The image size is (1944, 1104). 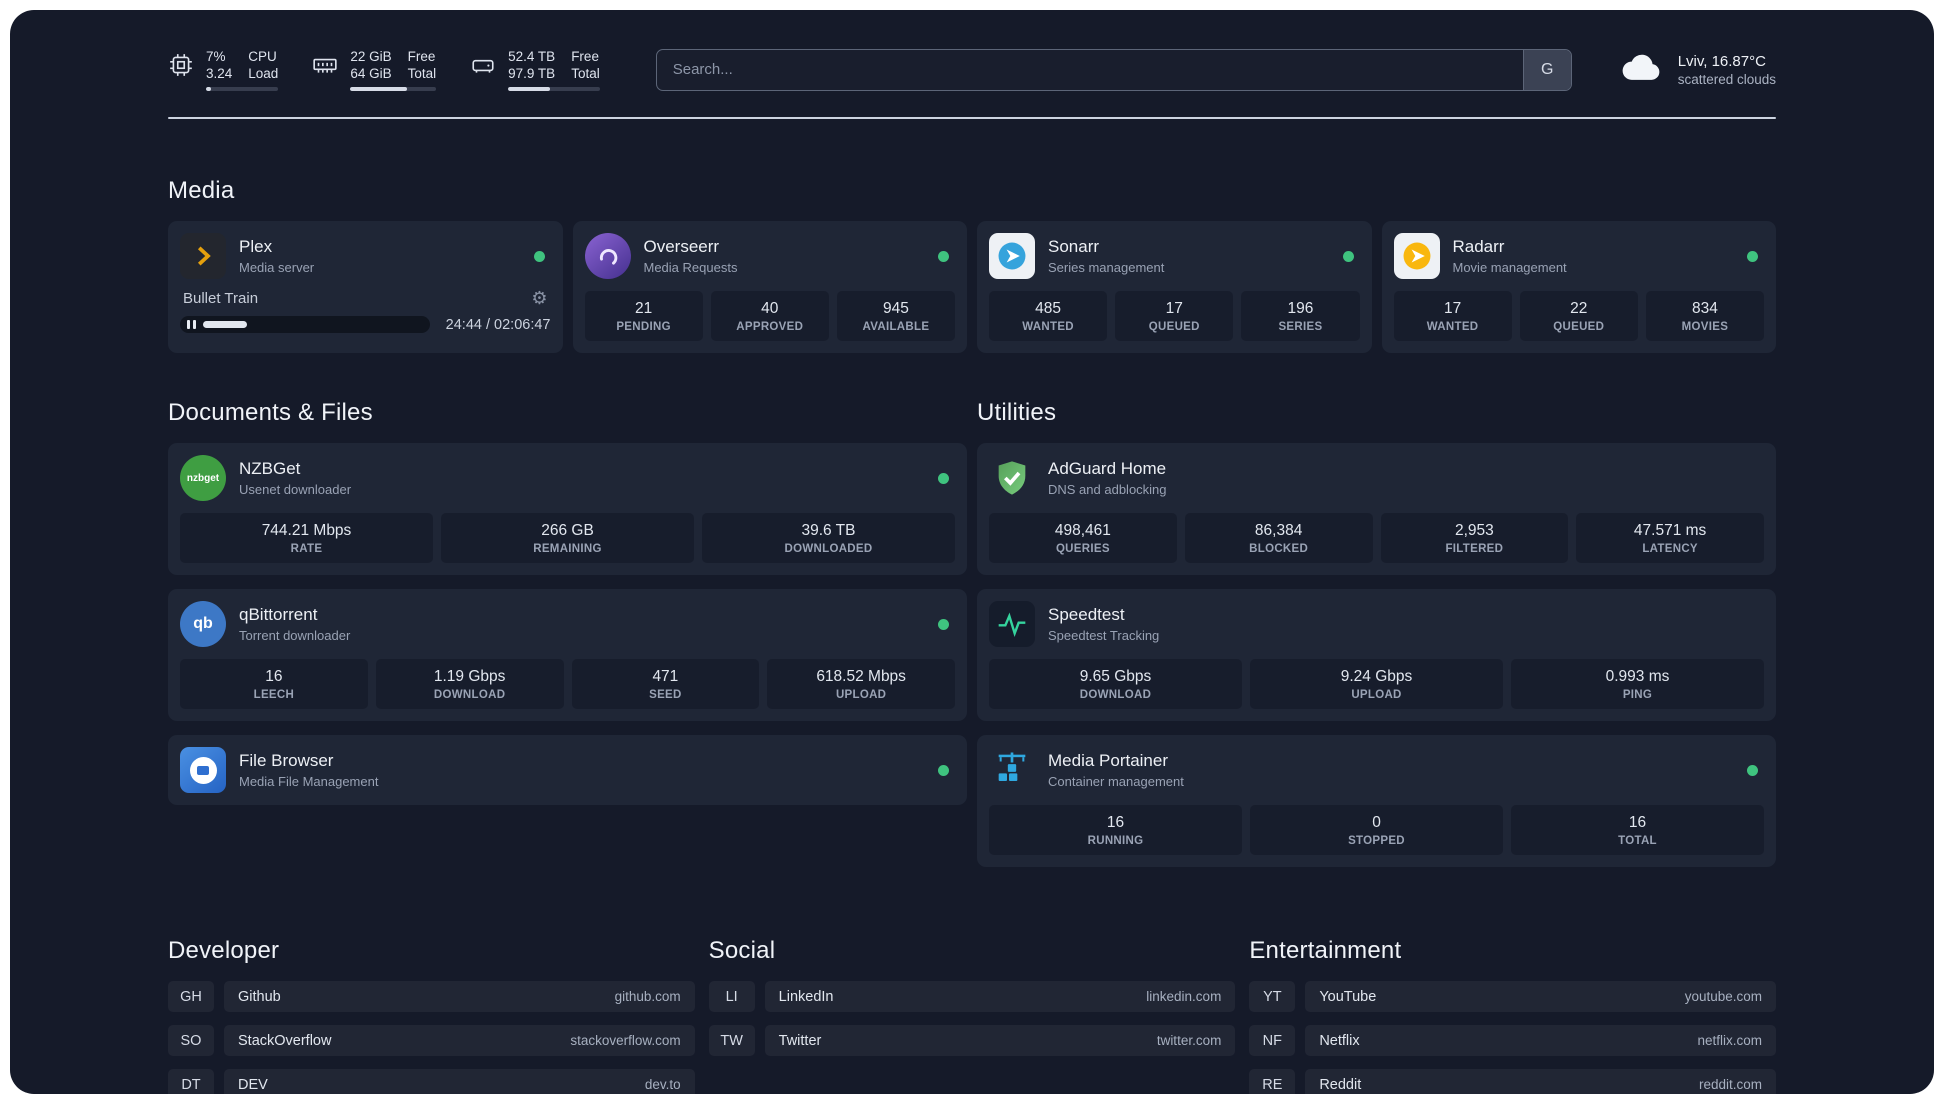 I want to click on stat-tile: 16 TOTAL, so click(x=1637, y=830).